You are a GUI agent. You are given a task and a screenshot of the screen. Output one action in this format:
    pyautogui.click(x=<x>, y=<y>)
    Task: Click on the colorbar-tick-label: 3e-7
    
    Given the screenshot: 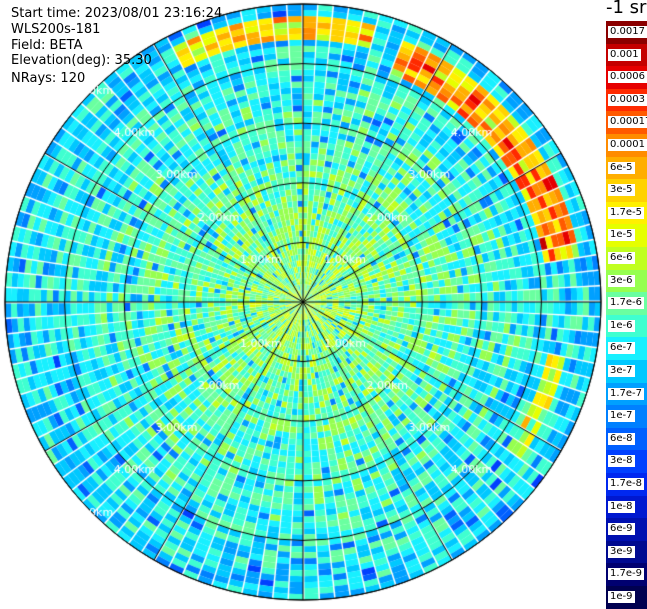 What is the action you would take?
    pyautogui.click(x=621, y=371)
    